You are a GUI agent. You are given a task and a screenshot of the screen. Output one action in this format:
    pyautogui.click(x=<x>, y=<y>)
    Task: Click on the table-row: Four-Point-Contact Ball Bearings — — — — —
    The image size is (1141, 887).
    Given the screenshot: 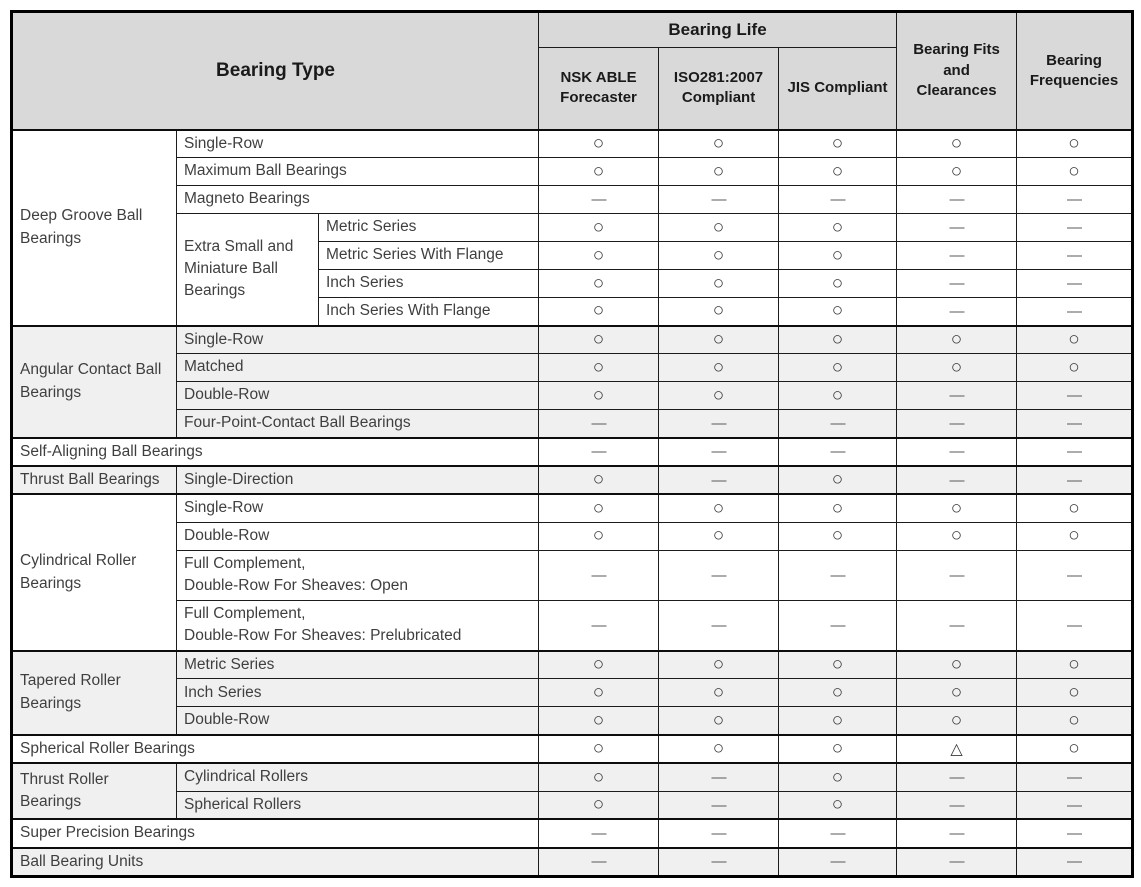 What is the action you would take?
    pyautogui.click(x=573, y=423)
    